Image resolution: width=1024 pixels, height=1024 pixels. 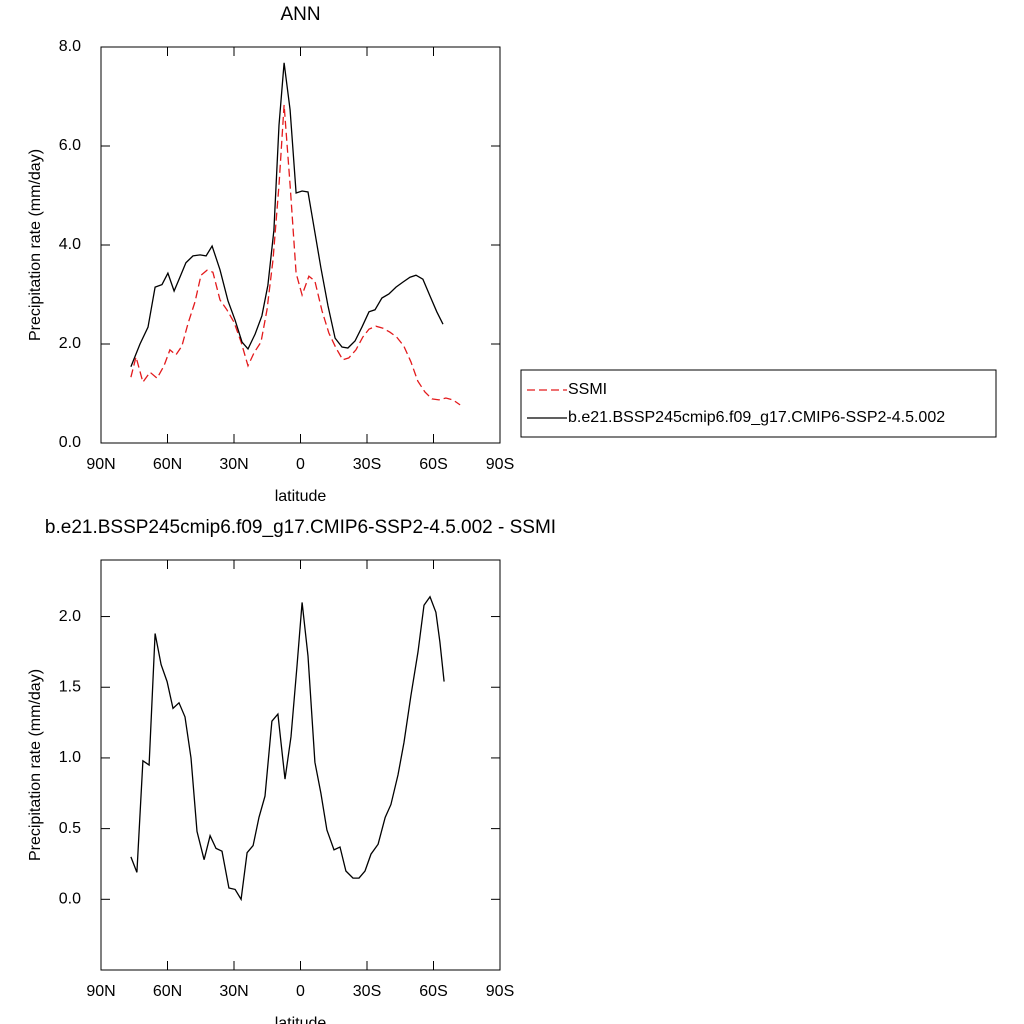 What do you see at coordinates (758, 403) in the screenshot?
I see `legend-box` at bounding box center [758, 403].